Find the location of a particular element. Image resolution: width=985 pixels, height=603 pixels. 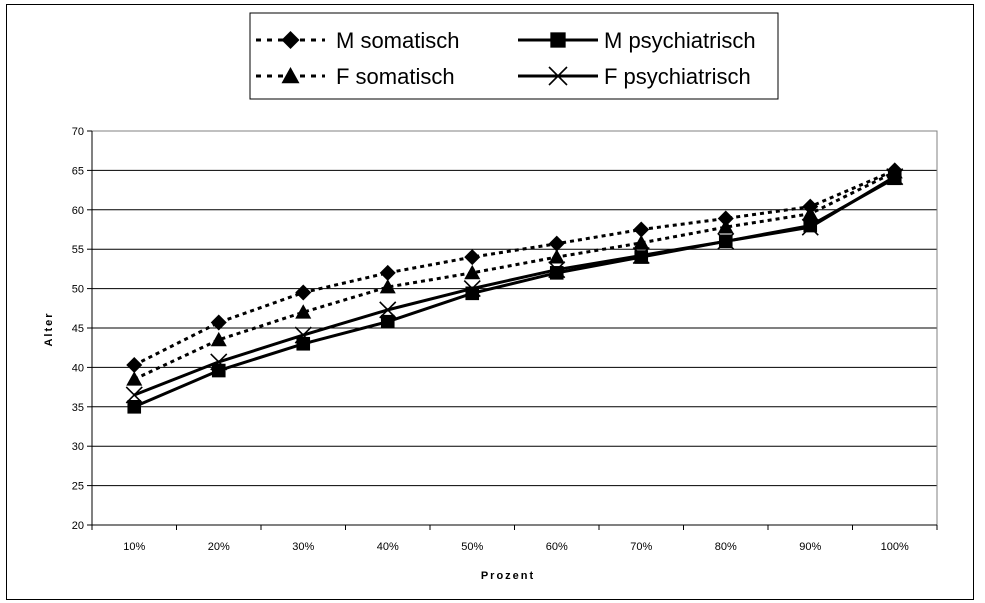

y-axis: 20 25 30 35 40 45 50 55 60 65 70 is located at coordinates (82, 329).